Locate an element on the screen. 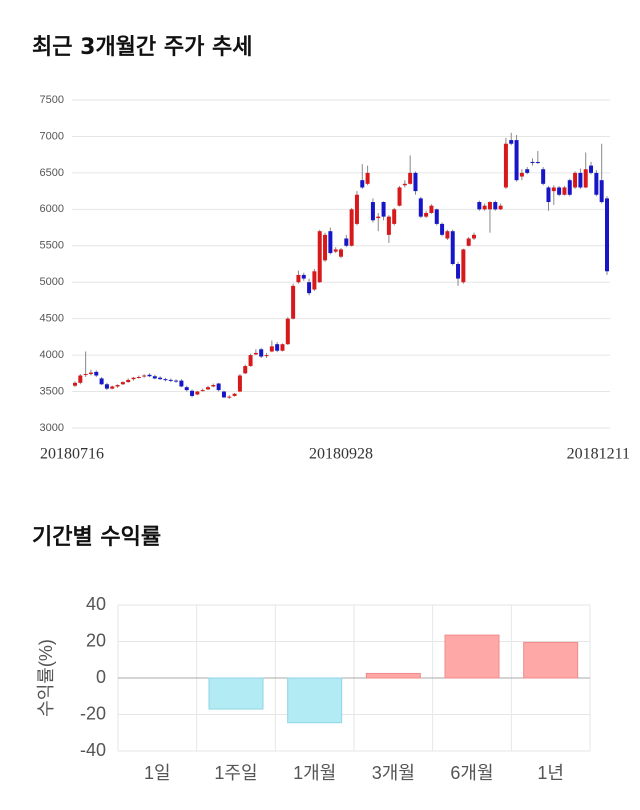 The image size is (640, 810). chart-title: 기간별 수익률 is located at coordinates (96, 537).